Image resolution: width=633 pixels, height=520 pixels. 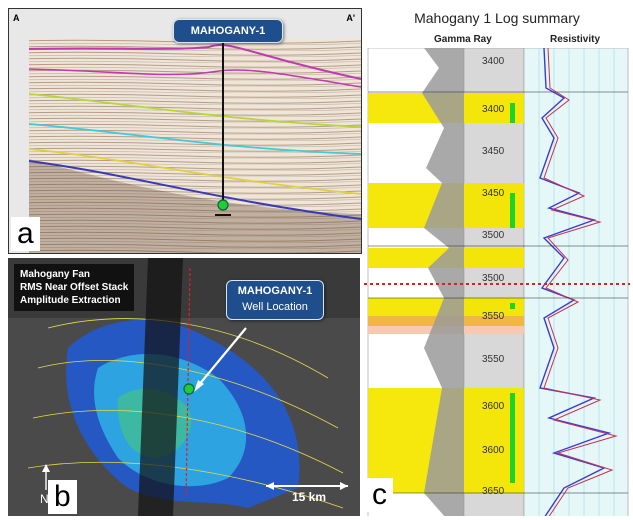 I want to click on panel-letter-b: b, so click(x=62, y=497).